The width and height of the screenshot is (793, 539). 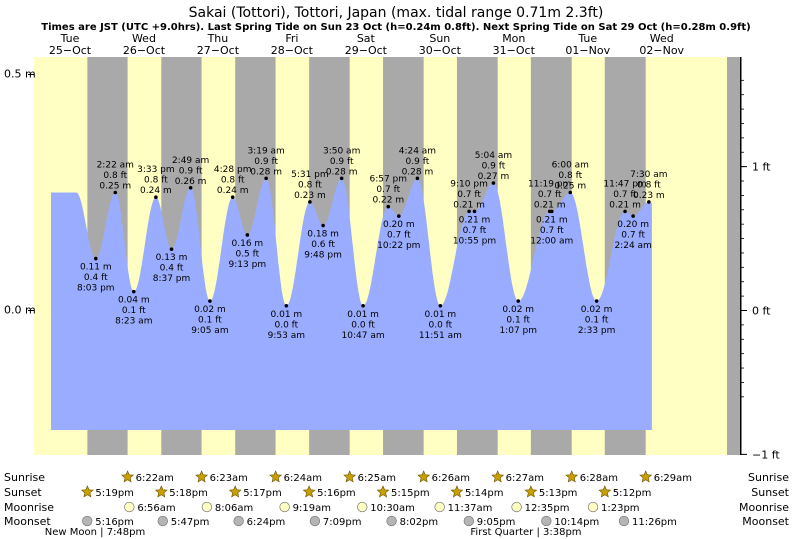 I want to click on day-date: 25−Oct, so click(x=70, y=50).